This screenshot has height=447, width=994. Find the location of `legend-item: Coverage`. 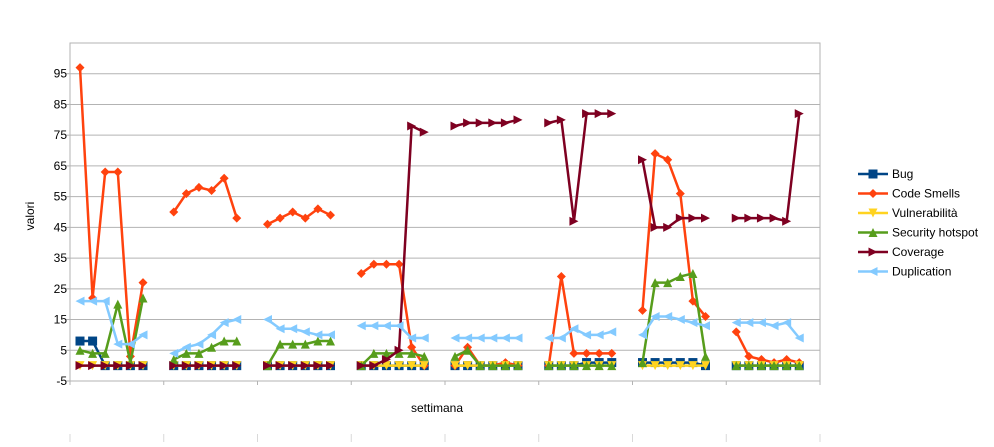

legend-item: Coverage is located at coordinates (901, 252).